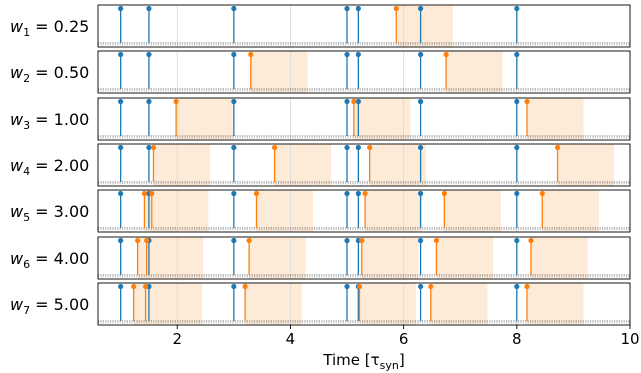 The image size is (641, 373). Describe the element at coordinates (406, 336) in the screenshot. I see `x-axis: 2 4 6 8 10` at that location.